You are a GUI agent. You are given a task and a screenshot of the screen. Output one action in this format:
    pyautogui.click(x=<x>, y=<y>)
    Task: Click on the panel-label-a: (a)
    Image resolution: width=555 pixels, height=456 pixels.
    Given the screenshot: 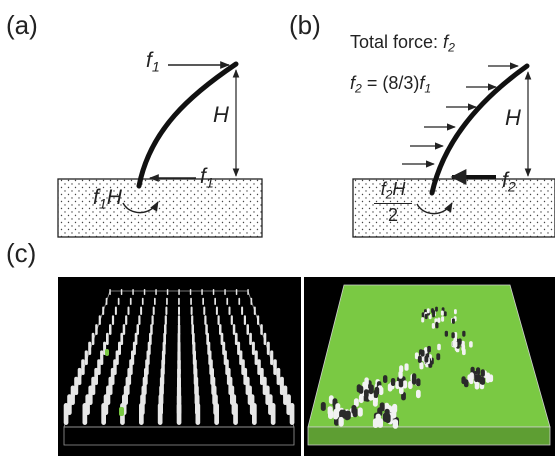 What is the action you would take?
    pyautogui.click(x=22, y=25)
    